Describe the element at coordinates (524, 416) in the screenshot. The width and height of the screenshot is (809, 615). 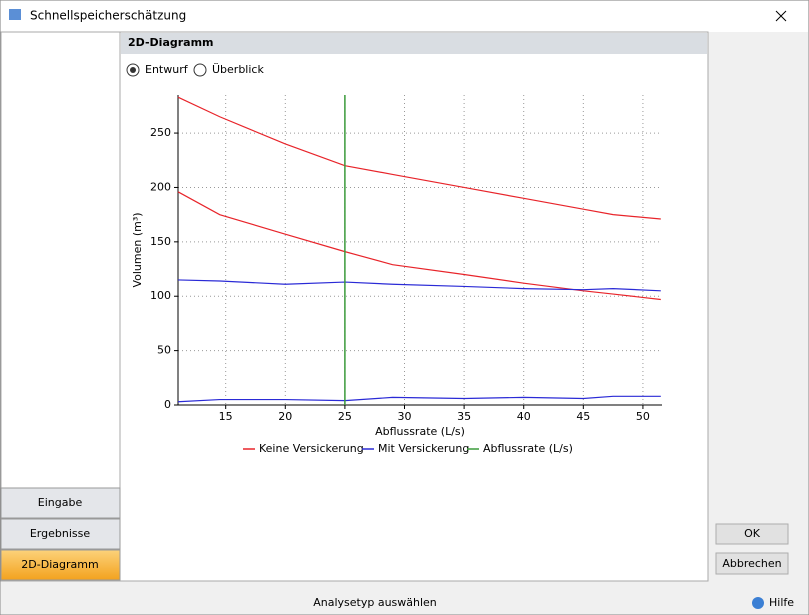
I see `x-tick-label: 40` at that location.